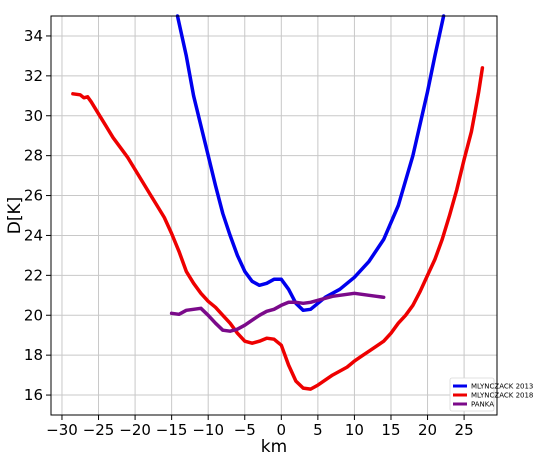 Image resolution: width=550 pixels, height=455 pixels. What do you see at coordinates (33, 235) in the screenshot?
I see `y-tick-label: 24` at bounding box center [33, 235].